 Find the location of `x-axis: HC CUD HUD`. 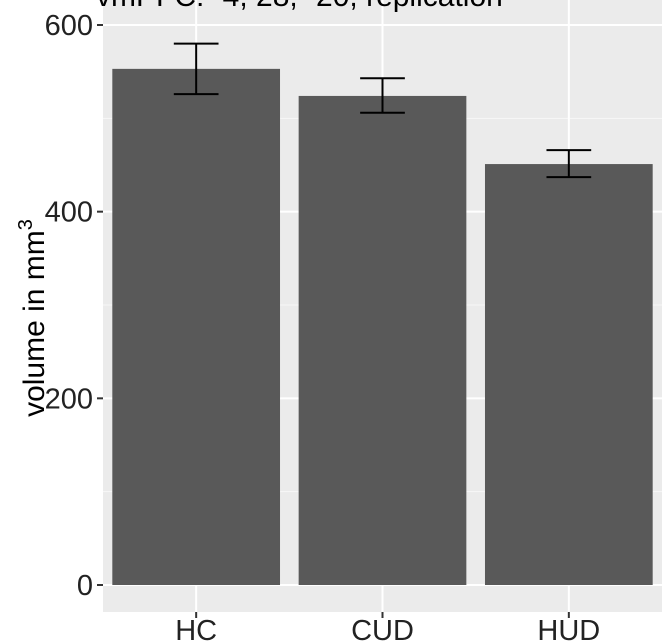

x-axis: HC CUD HUD is located at coordinates (387, 627).